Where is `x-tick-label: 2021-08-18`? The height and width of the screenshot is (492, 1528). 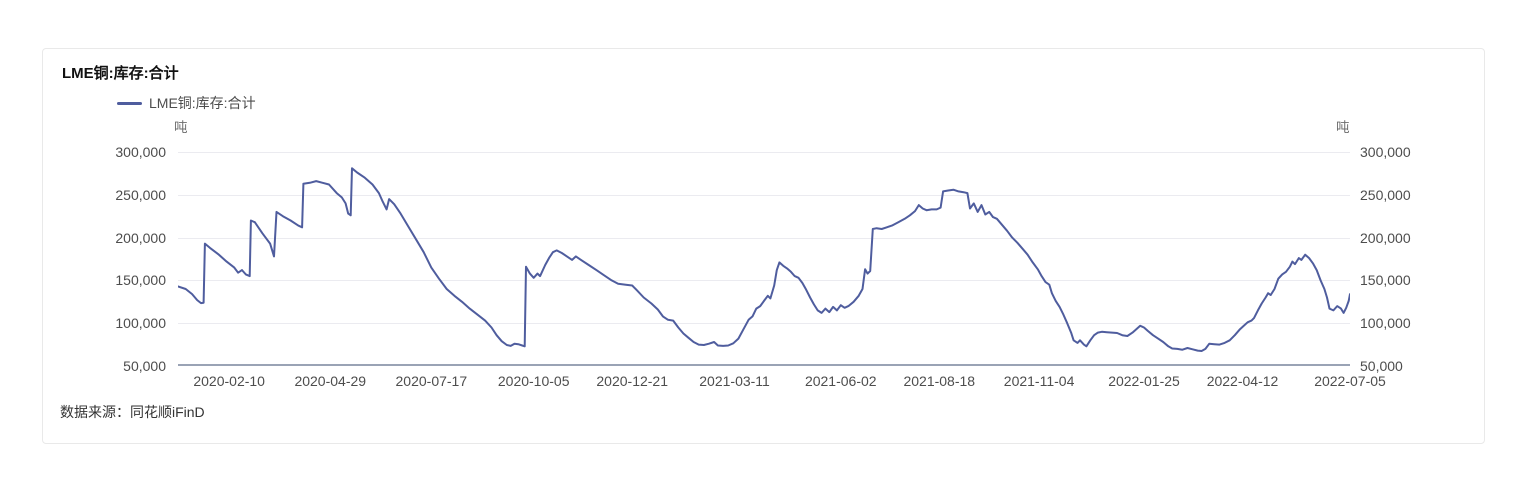
x-tick-label: 2021-08-18 is located at coordinates (939, 381).